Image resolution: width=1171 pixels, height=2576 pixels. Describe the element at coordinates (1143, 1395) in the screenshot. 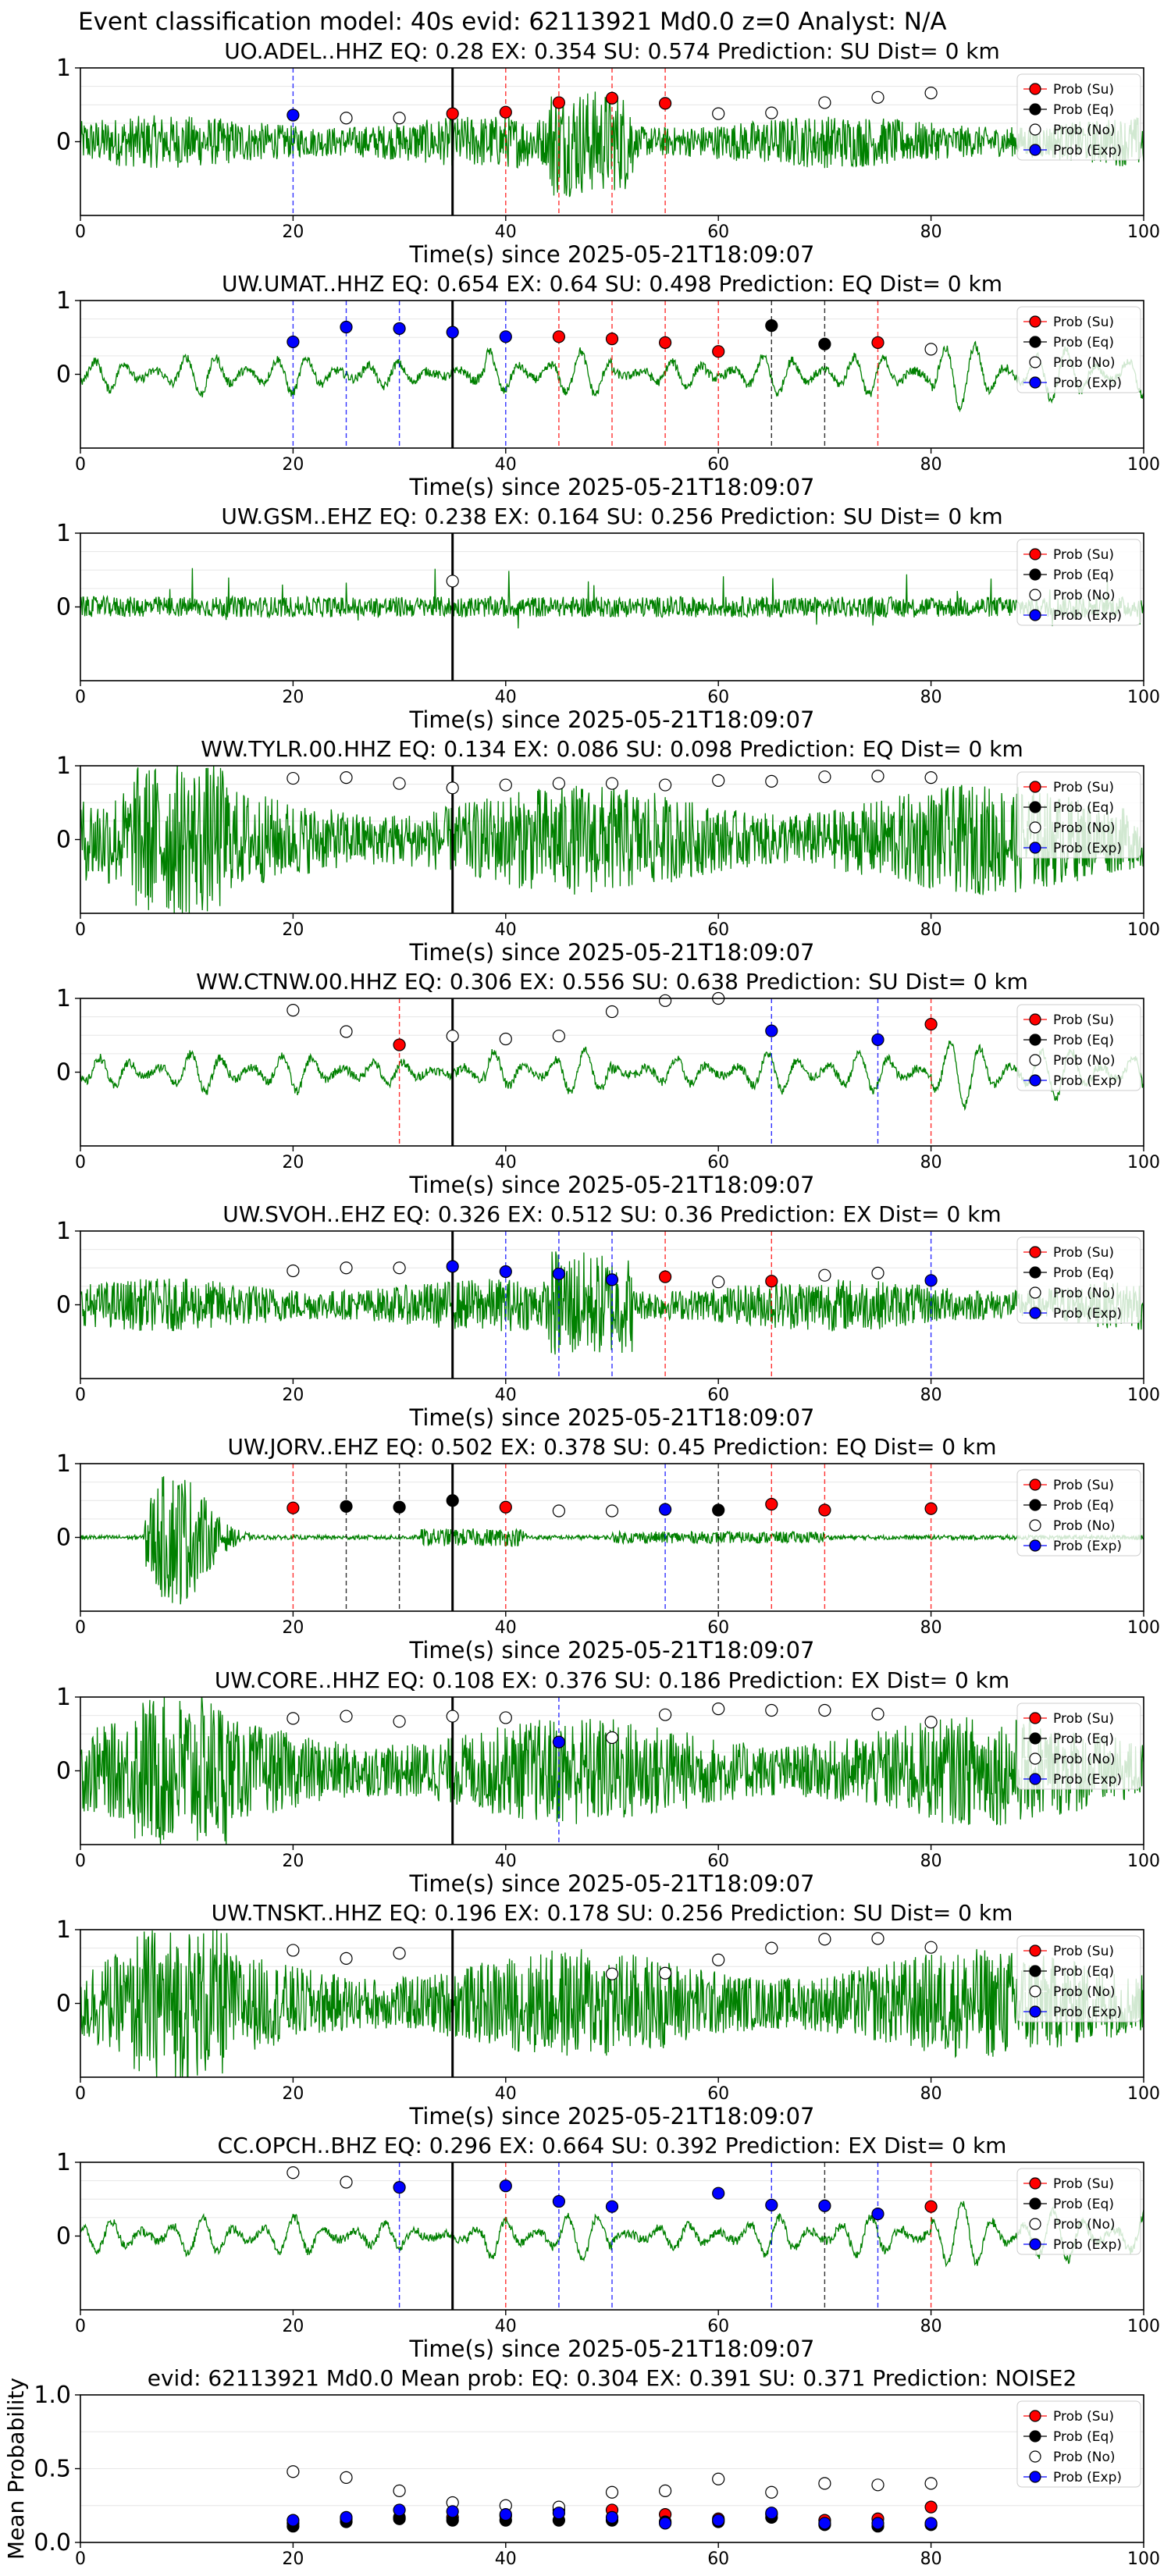

I see `x-tick-label: 100` at that location.